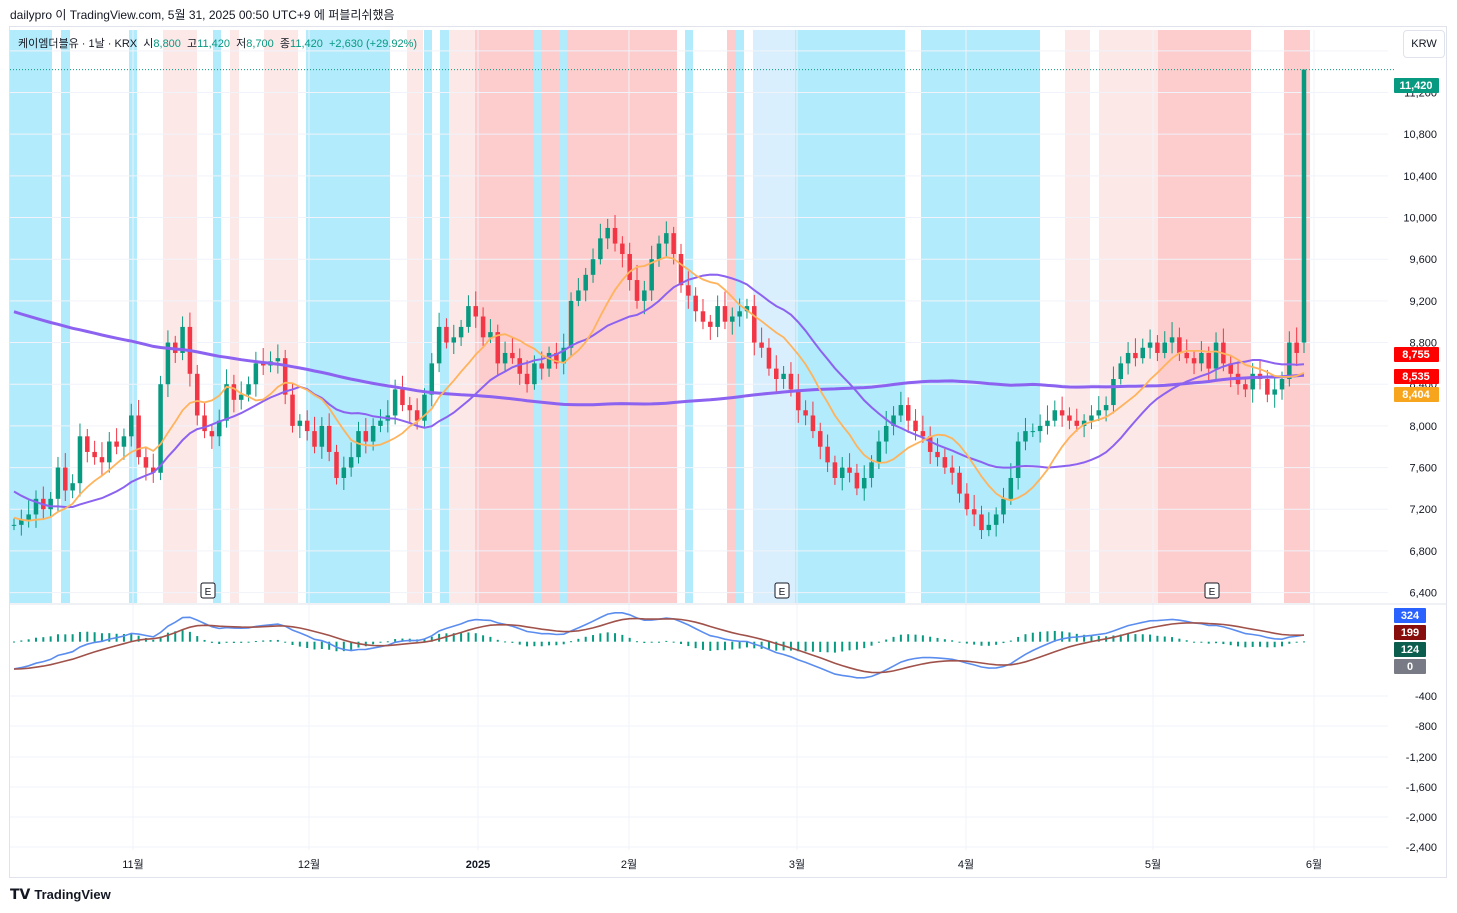  Describe the element at coordinates (306, 44) in the screenshot. I see `legend-close: 11,420` at that location.